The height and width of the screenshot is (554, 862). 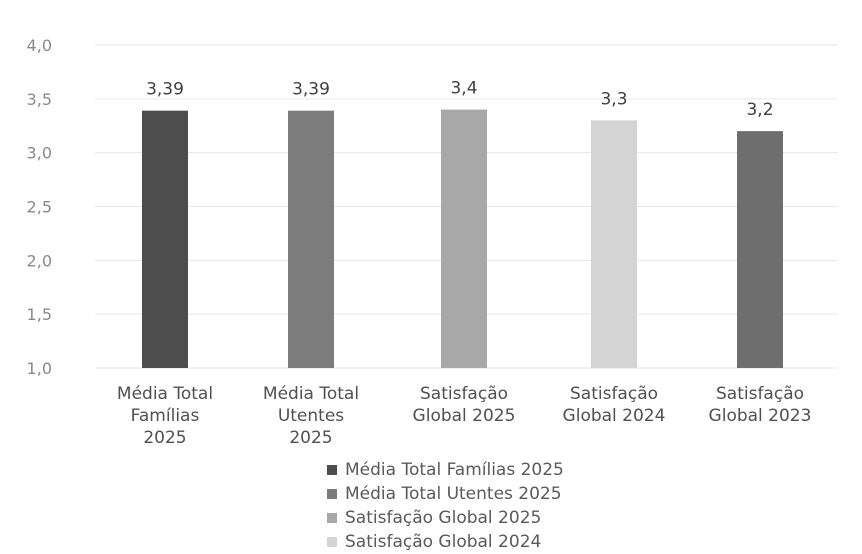 I want to click on y-tick-label: 4,0, so click(x=39, y=45).